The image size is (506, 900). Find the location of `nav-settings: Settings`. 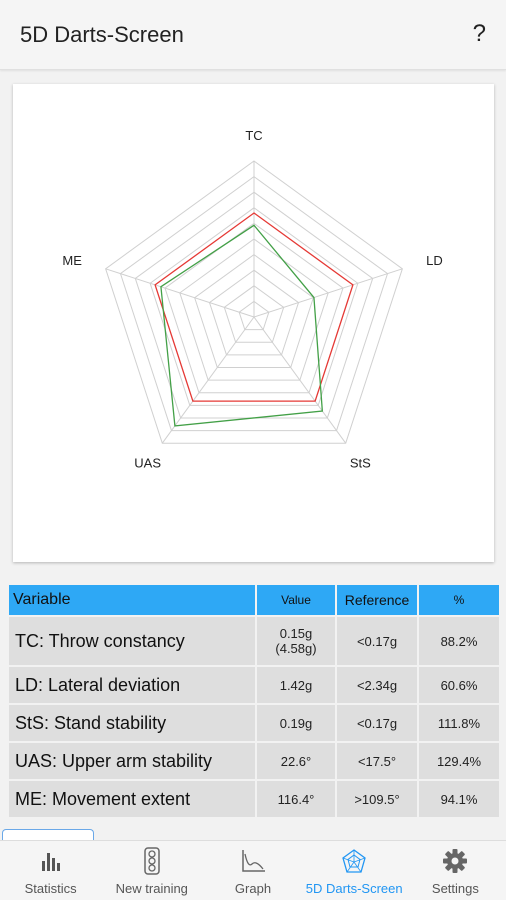

nav-settings: Settings is located at coordinates (455, 870).